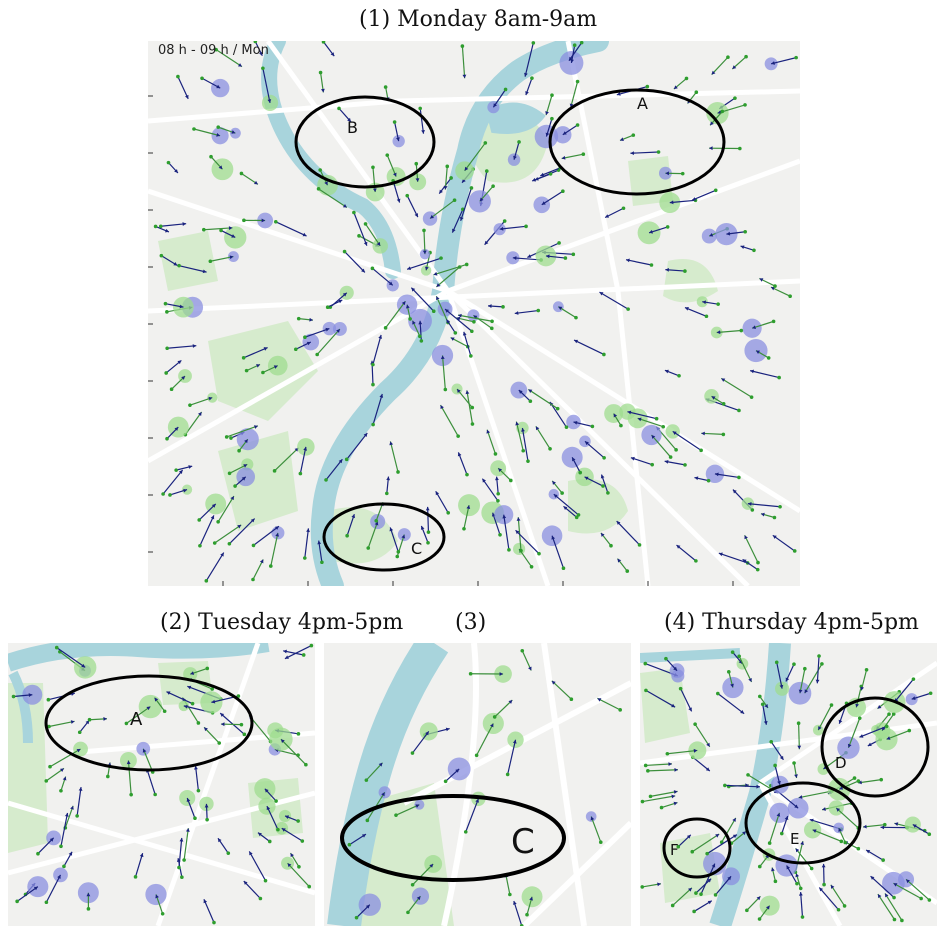 The width and height of the screenshot is (937, 926). I want to click on panel4-title: (4) Thursday 4pm-5pm, so click(791, 622).